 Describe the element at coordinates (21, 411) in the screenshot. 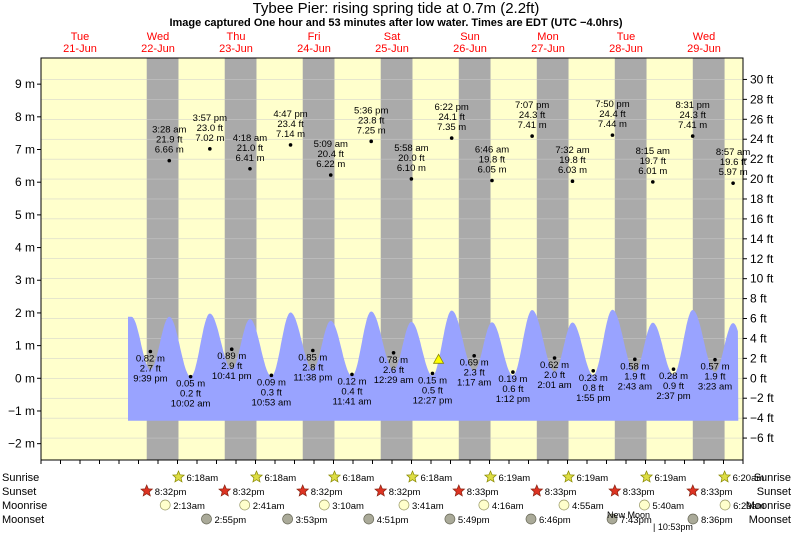

I see `left-tick-label: −1 m` at that location.